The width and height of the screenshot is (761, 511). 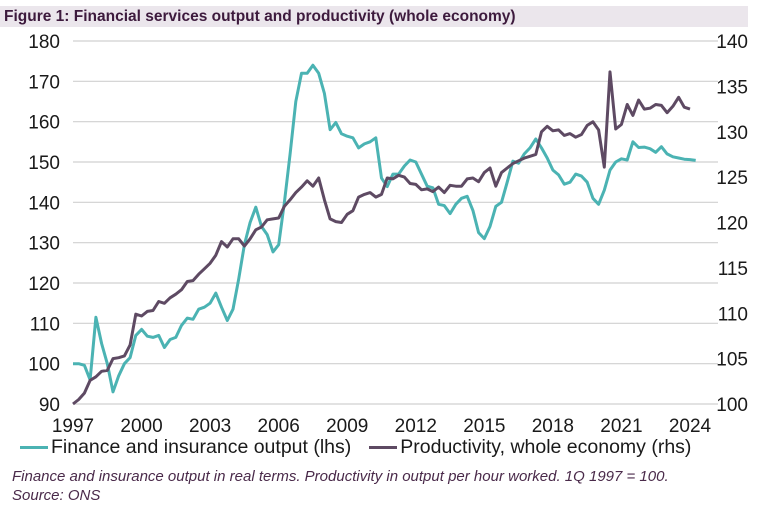 I want to click on right-tick-label: 125, so click(x=732, y=178).